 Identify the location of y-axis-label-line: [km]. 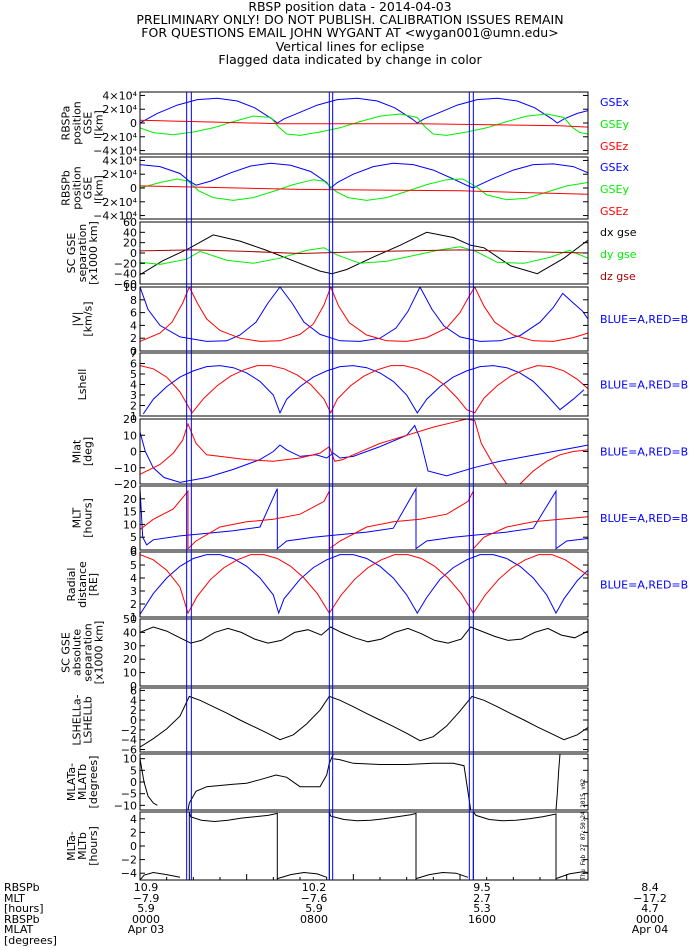
(99, 188).